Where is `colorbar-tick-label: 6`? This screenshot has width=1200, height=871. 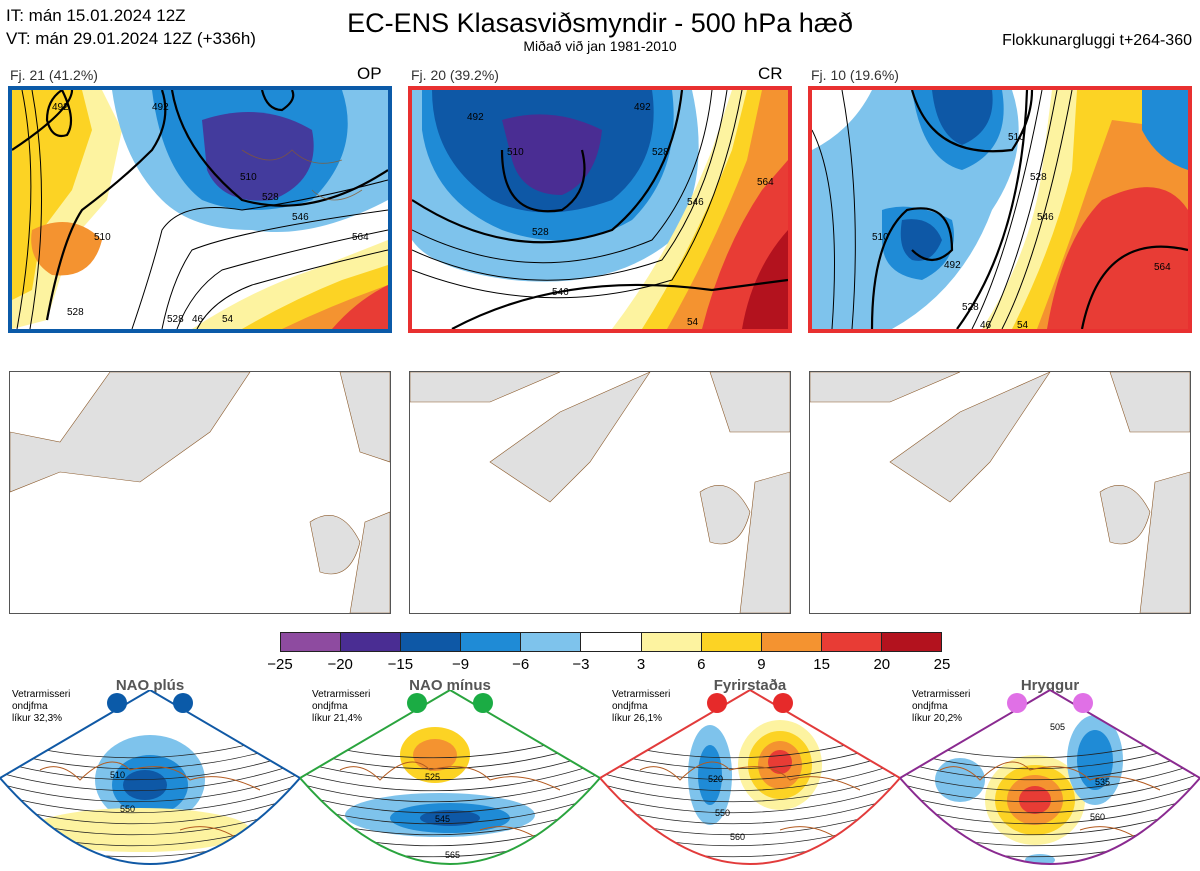
colorbar-tick-label: 6 is located at coordinates (701, 664).